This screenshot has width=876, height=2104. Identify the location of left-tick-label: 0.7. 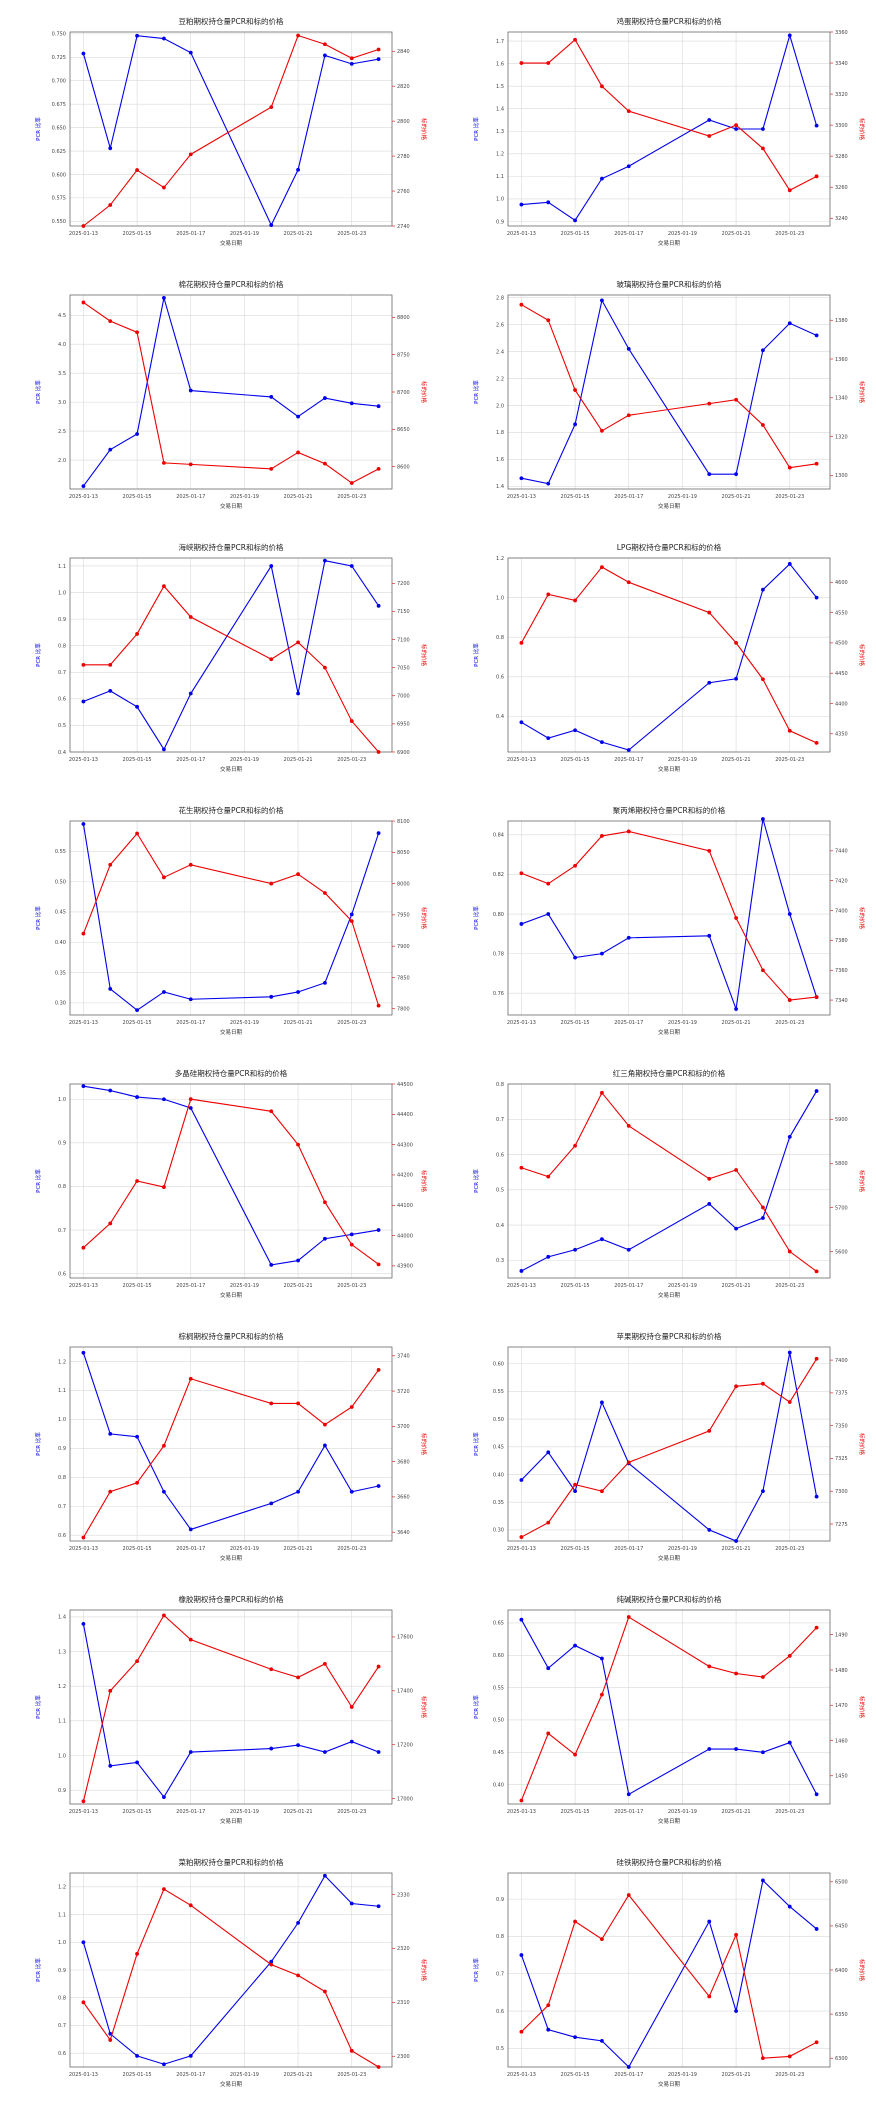
(62, 1231).